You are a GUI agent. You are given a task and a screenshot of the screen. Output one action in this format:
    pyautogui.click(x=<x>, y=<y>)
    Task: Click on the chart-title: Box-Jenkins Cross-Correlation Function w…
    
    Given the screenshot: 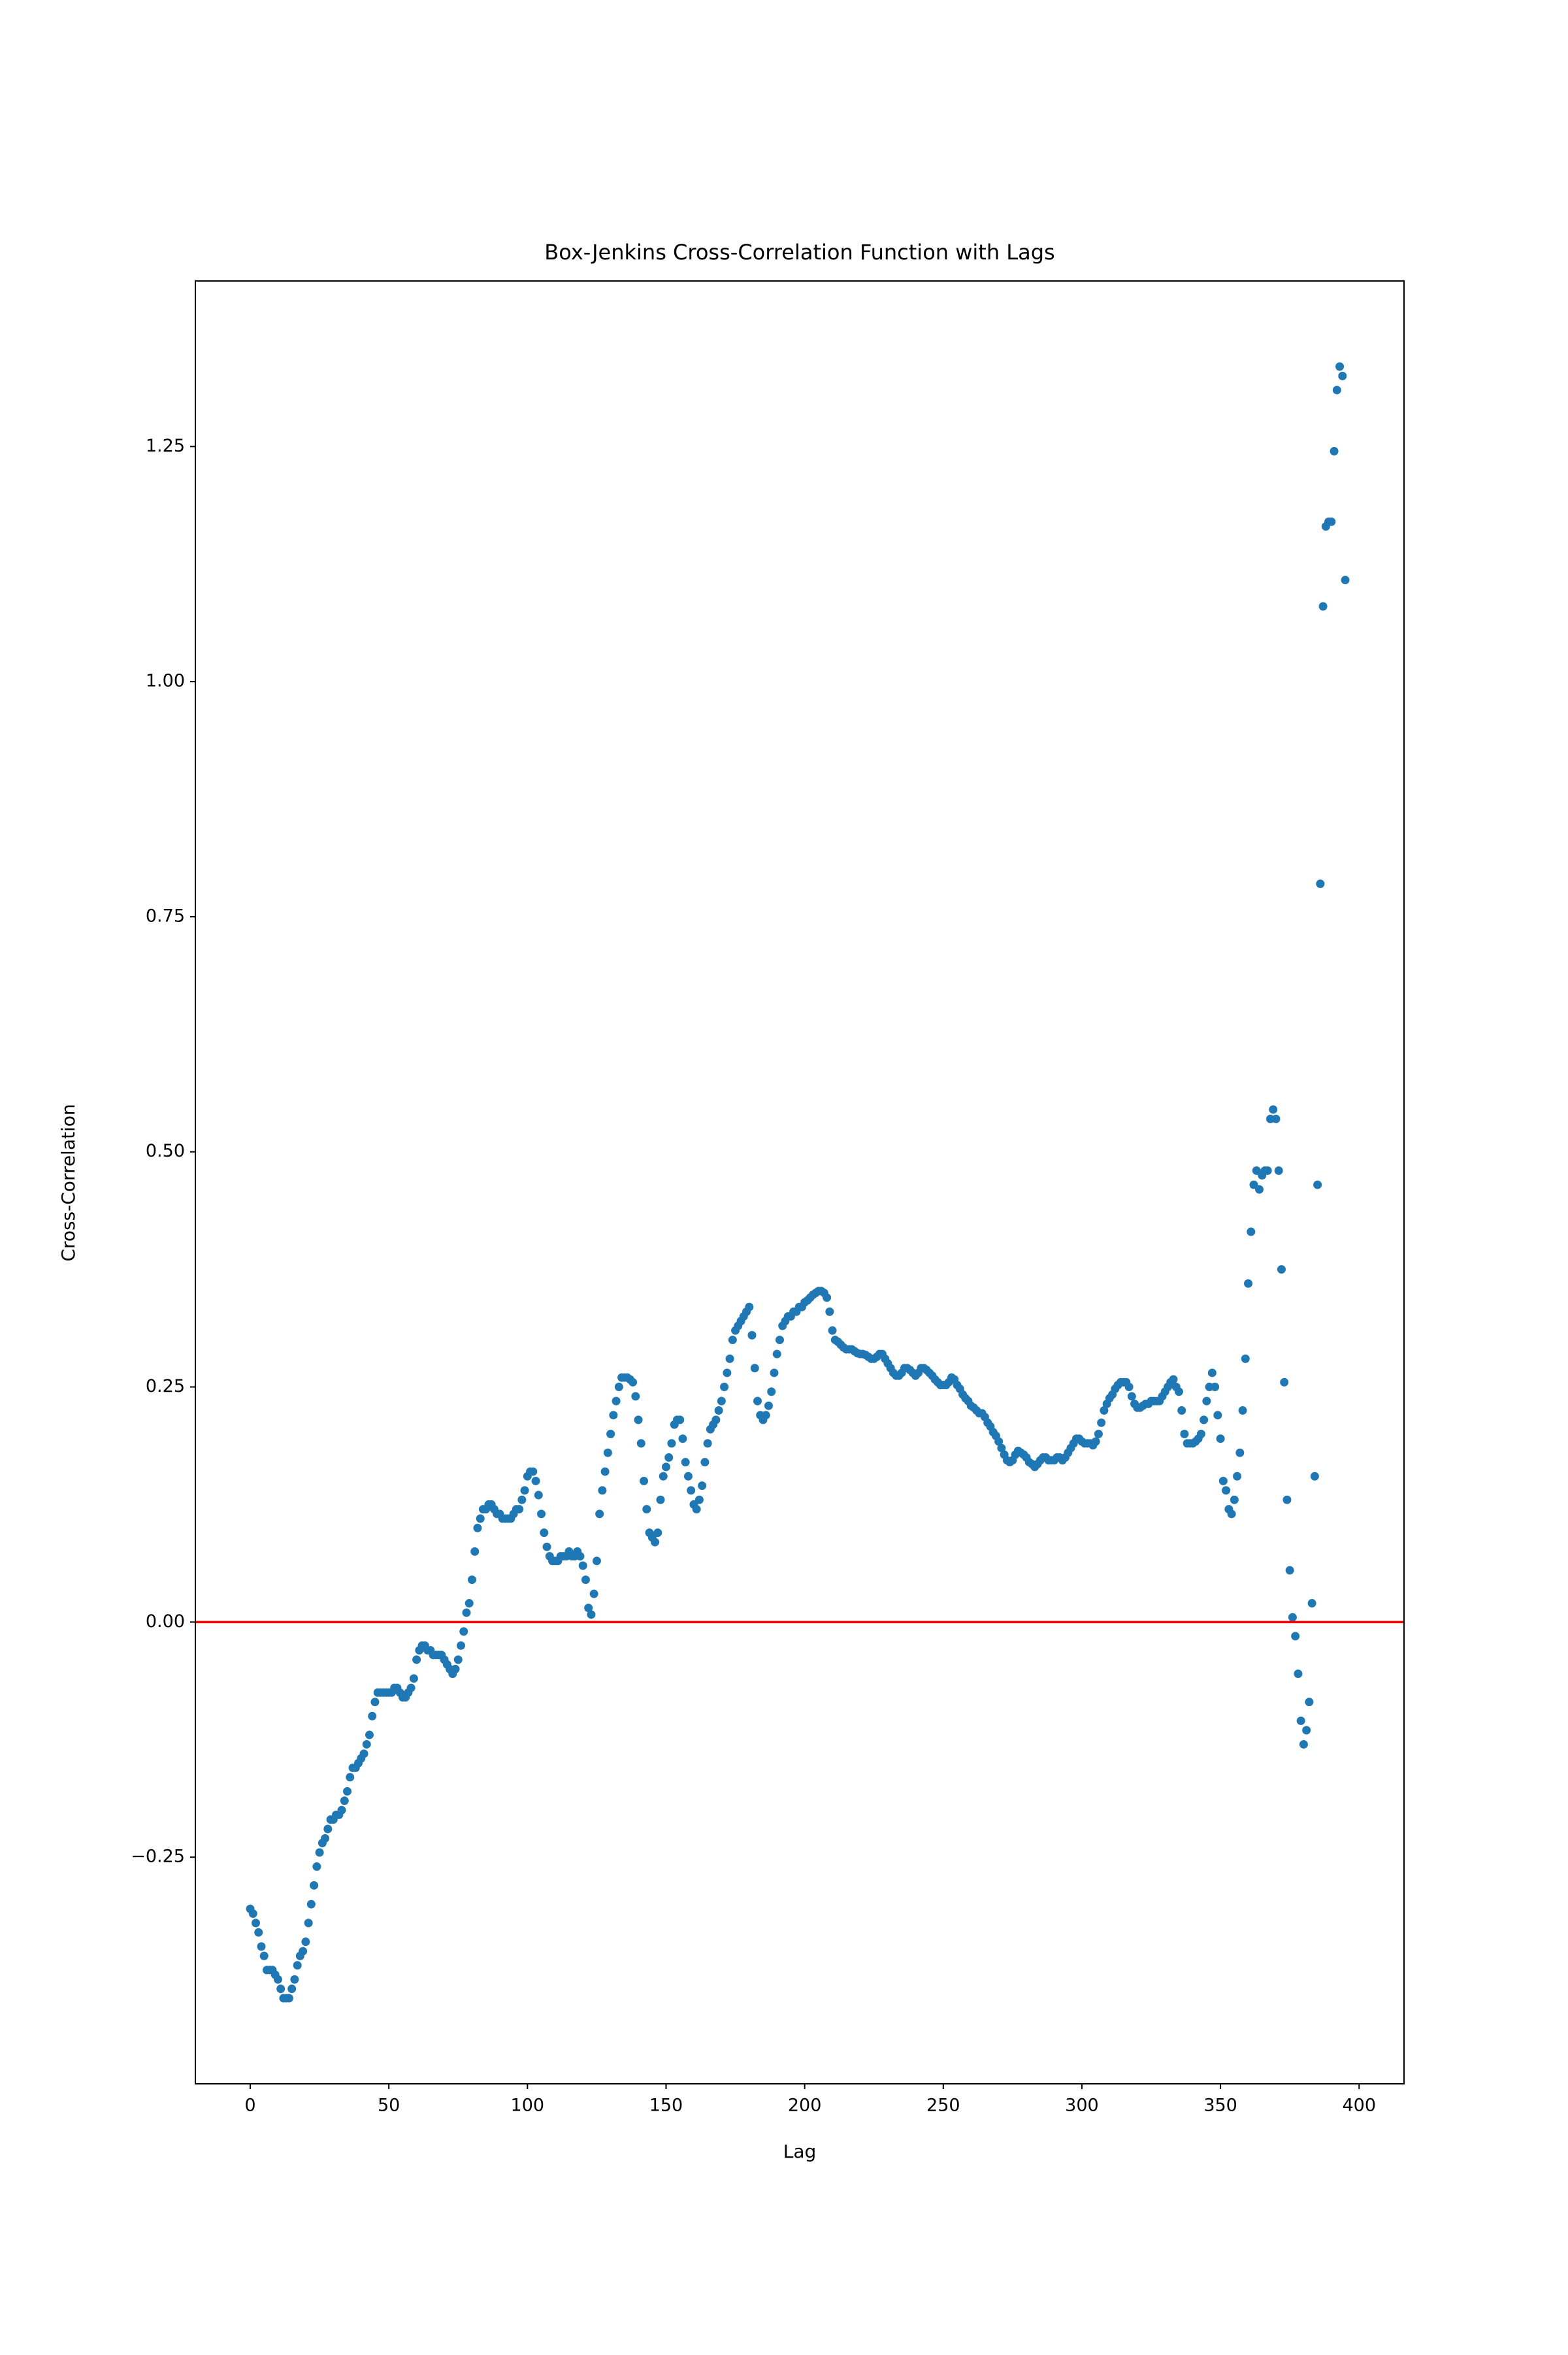 What is the action you would take?
    pyautogui.click(x=799, y=253)
    